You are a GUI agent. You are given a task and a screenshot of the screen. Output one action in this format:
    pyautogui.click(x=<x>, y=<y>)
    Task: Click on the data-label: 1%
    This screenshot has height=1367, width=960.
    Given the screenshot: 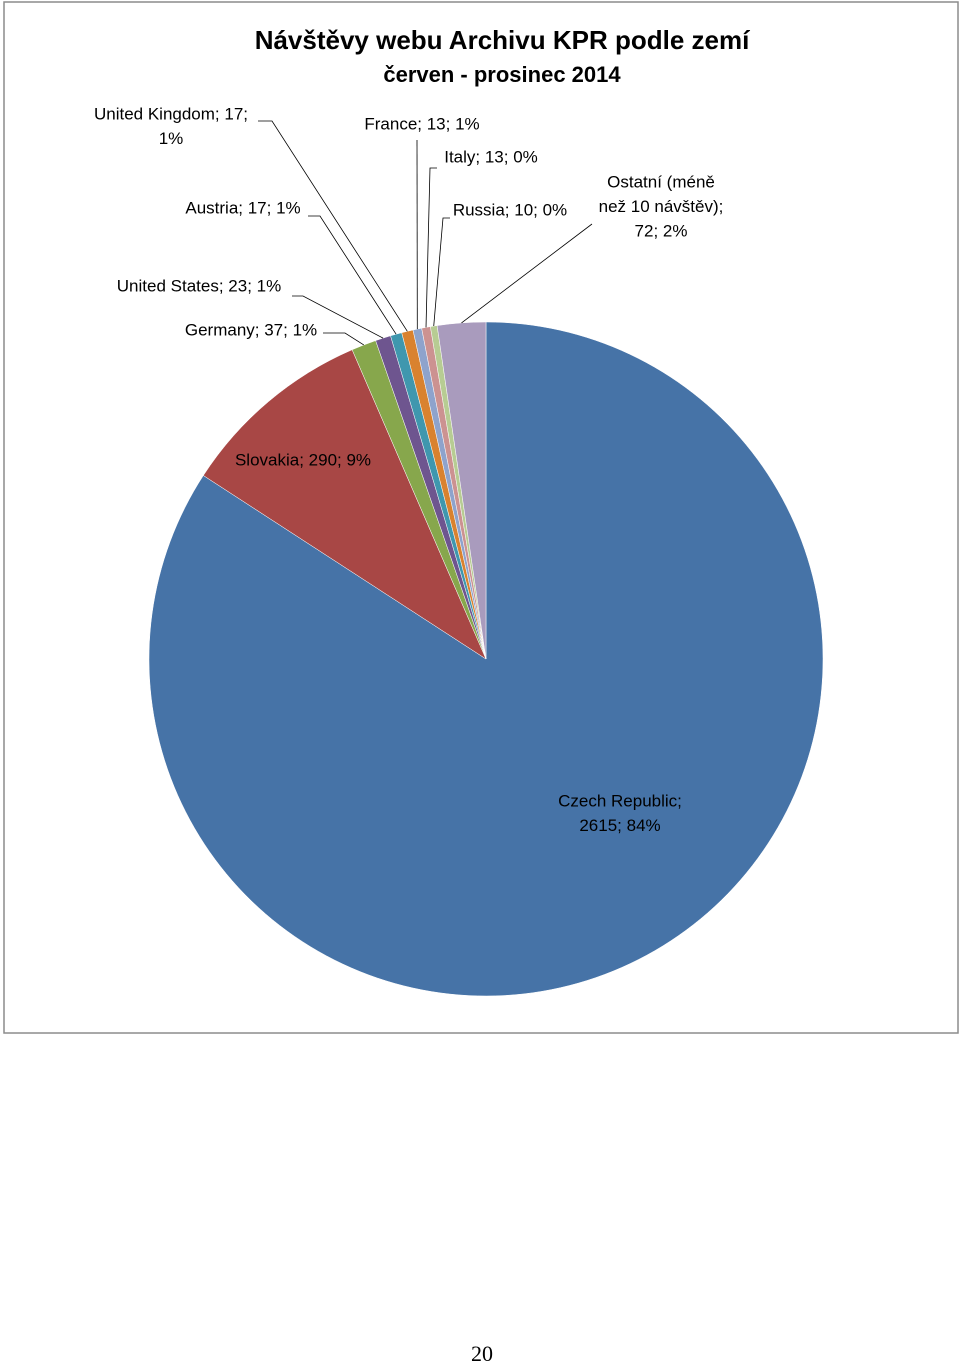 What is the action you would take?
    pyautogui.click(x=171, y=138)
    